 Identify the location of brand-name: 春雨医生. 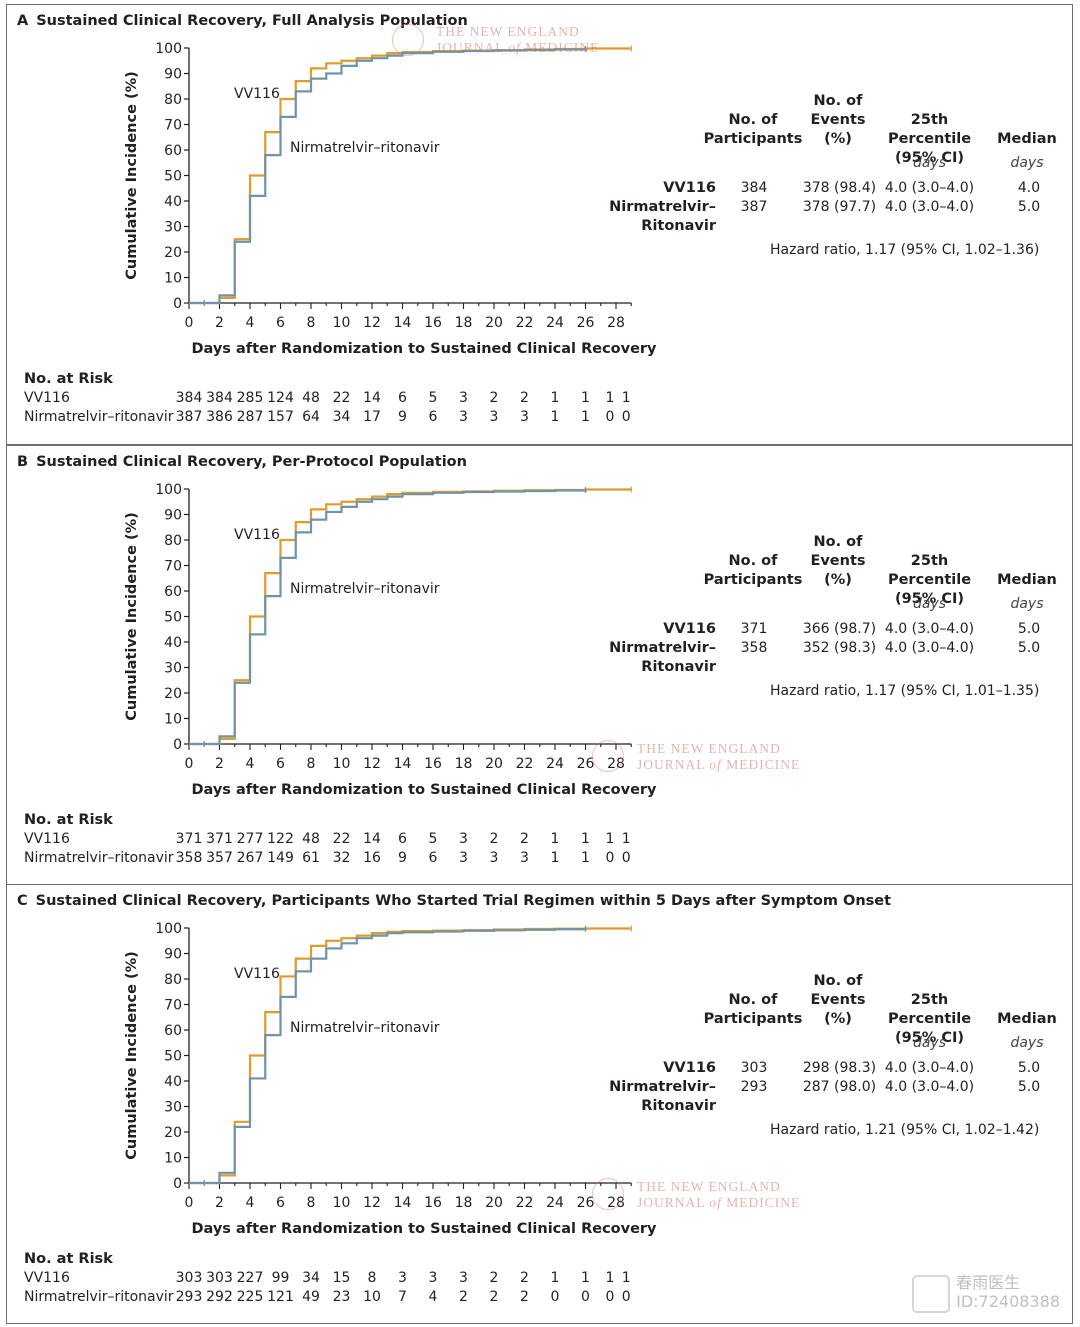
(988, 1282).